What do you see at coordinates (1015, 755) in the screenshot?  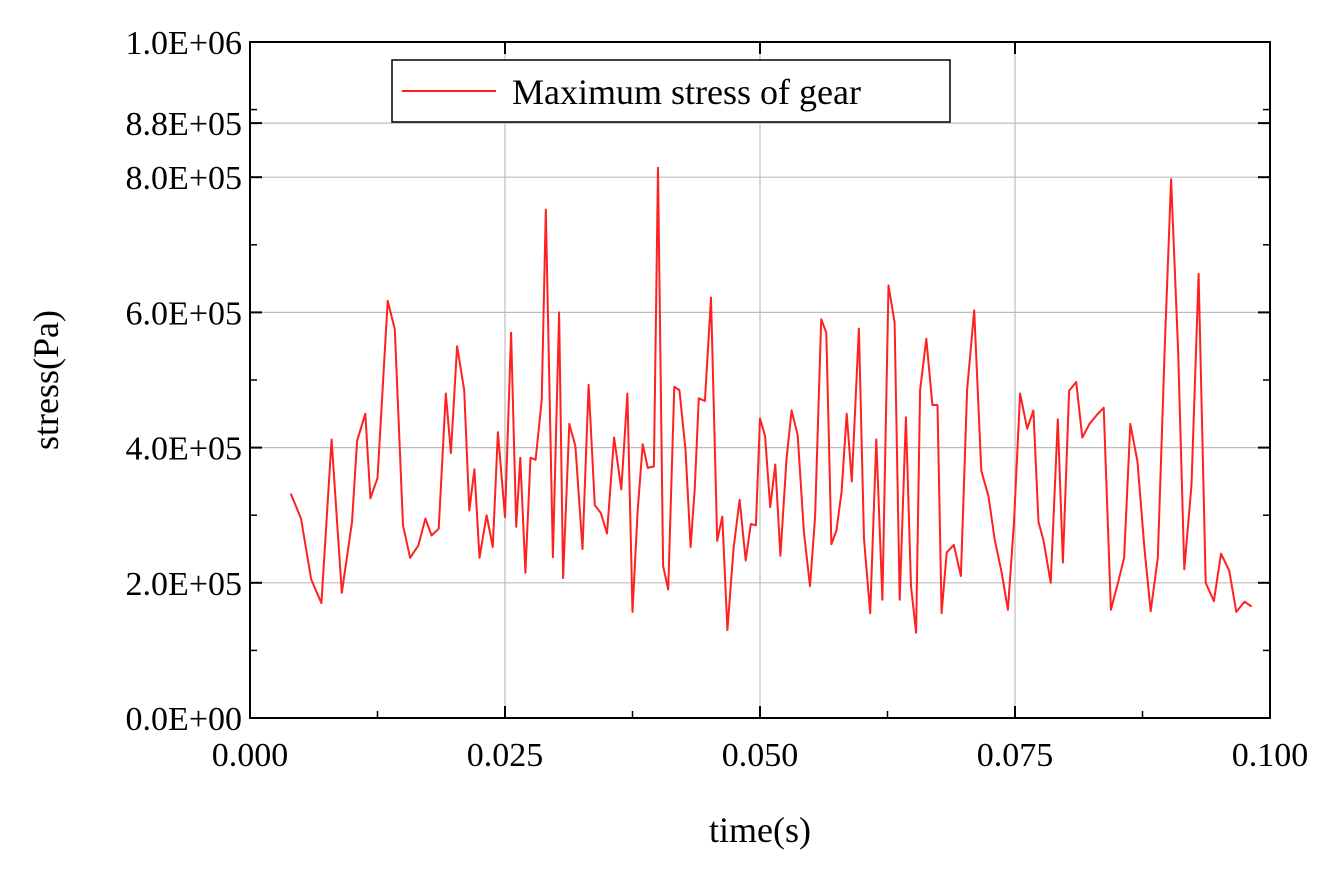 I see `x-tick-label: 0.075` at bounding box center [1015, 755].